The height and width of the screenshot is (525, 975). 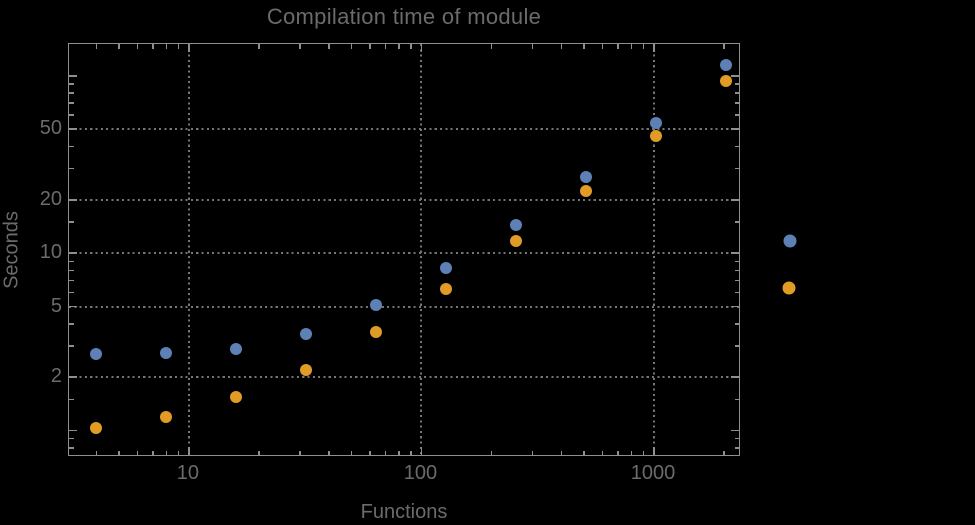 I want to click on data-point-series-1-blue-x16, so click(x=236, y=348).